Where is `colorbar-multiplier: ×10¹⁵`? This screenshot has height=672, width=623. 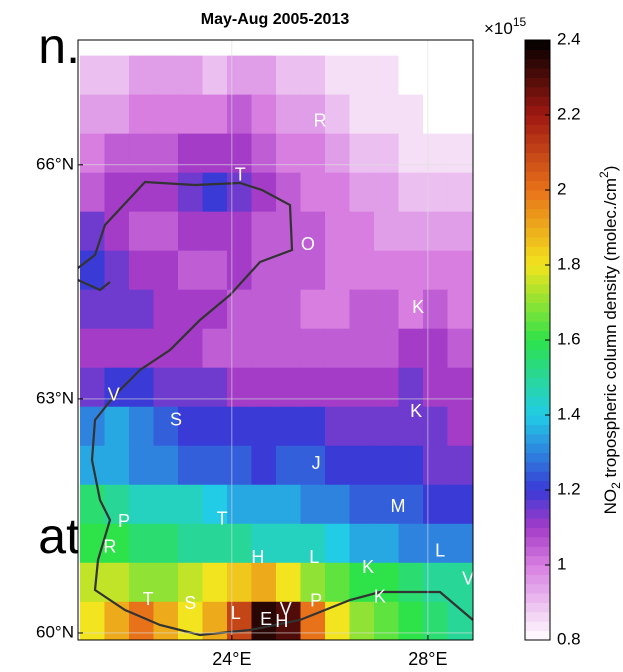 colorbar-multiplier: ×10¹⁵ is located at coordinates (505, 26).